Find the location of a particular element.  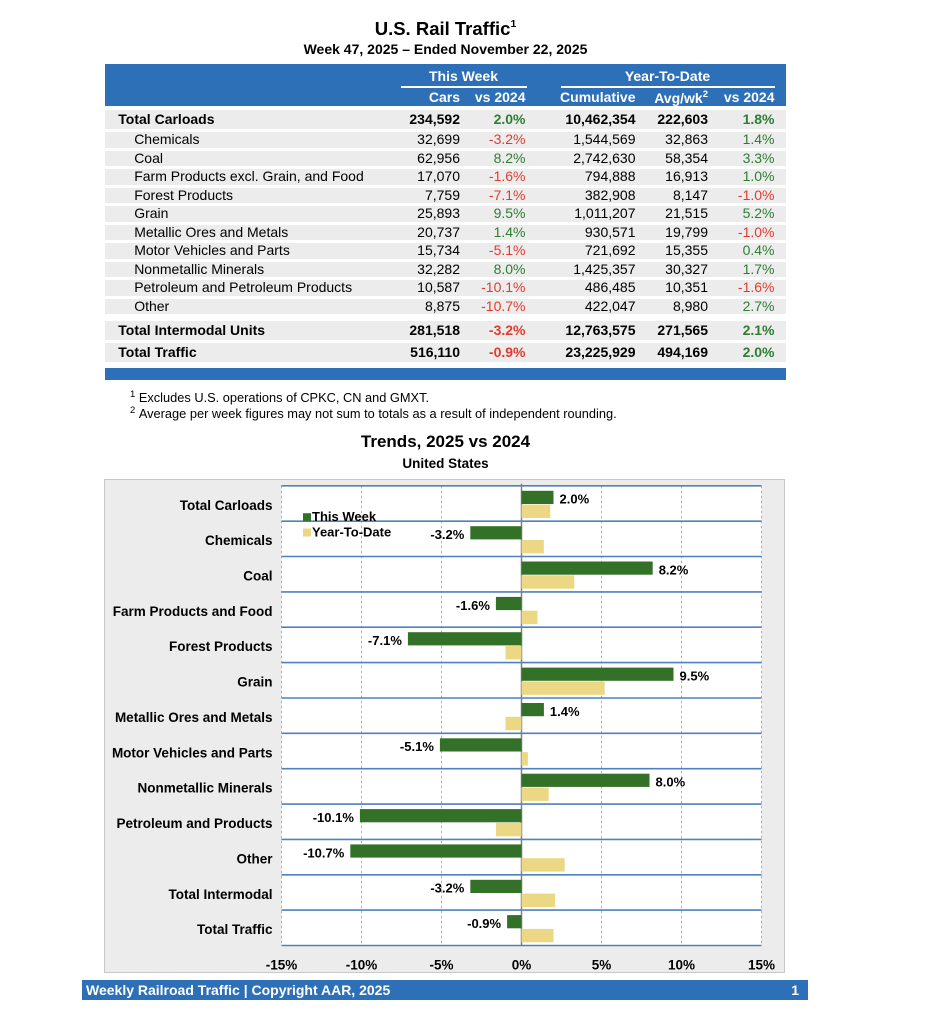

svg-text: This Week is located at coordinates (344, 516).